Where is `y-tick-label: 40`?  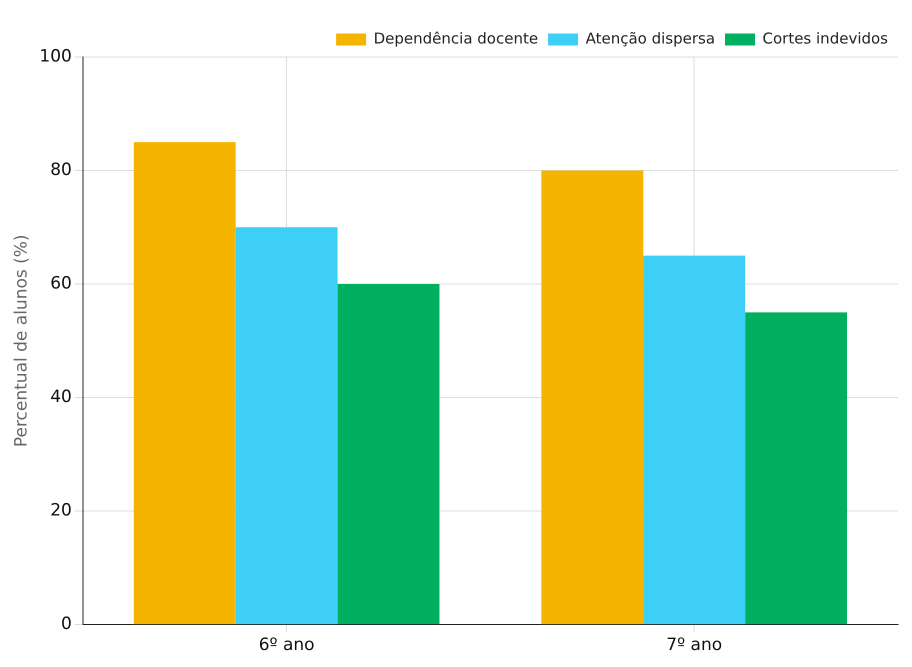
y-tick-label: 40 is located at coordinates (61, 396).